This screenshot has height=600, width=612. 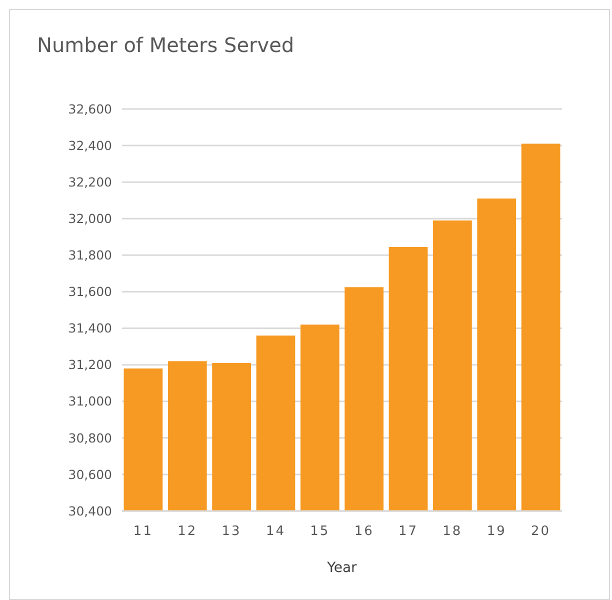 What do you see at coordinates (188, 531) in the screenshot?
I see `x-tick-label: 12` at bounding box center [188, 531].